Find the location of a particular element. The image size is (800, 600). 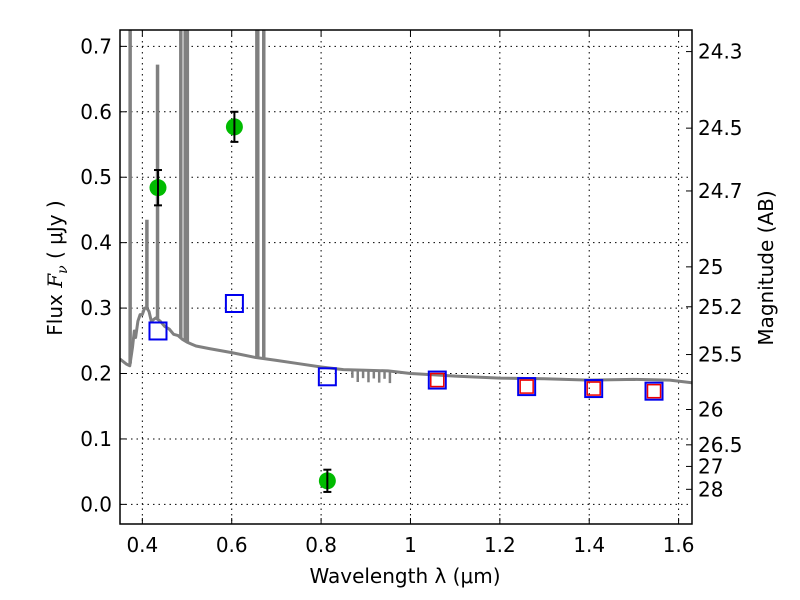

y-tick-label: 0.1 is located at coordinates (96, 439).